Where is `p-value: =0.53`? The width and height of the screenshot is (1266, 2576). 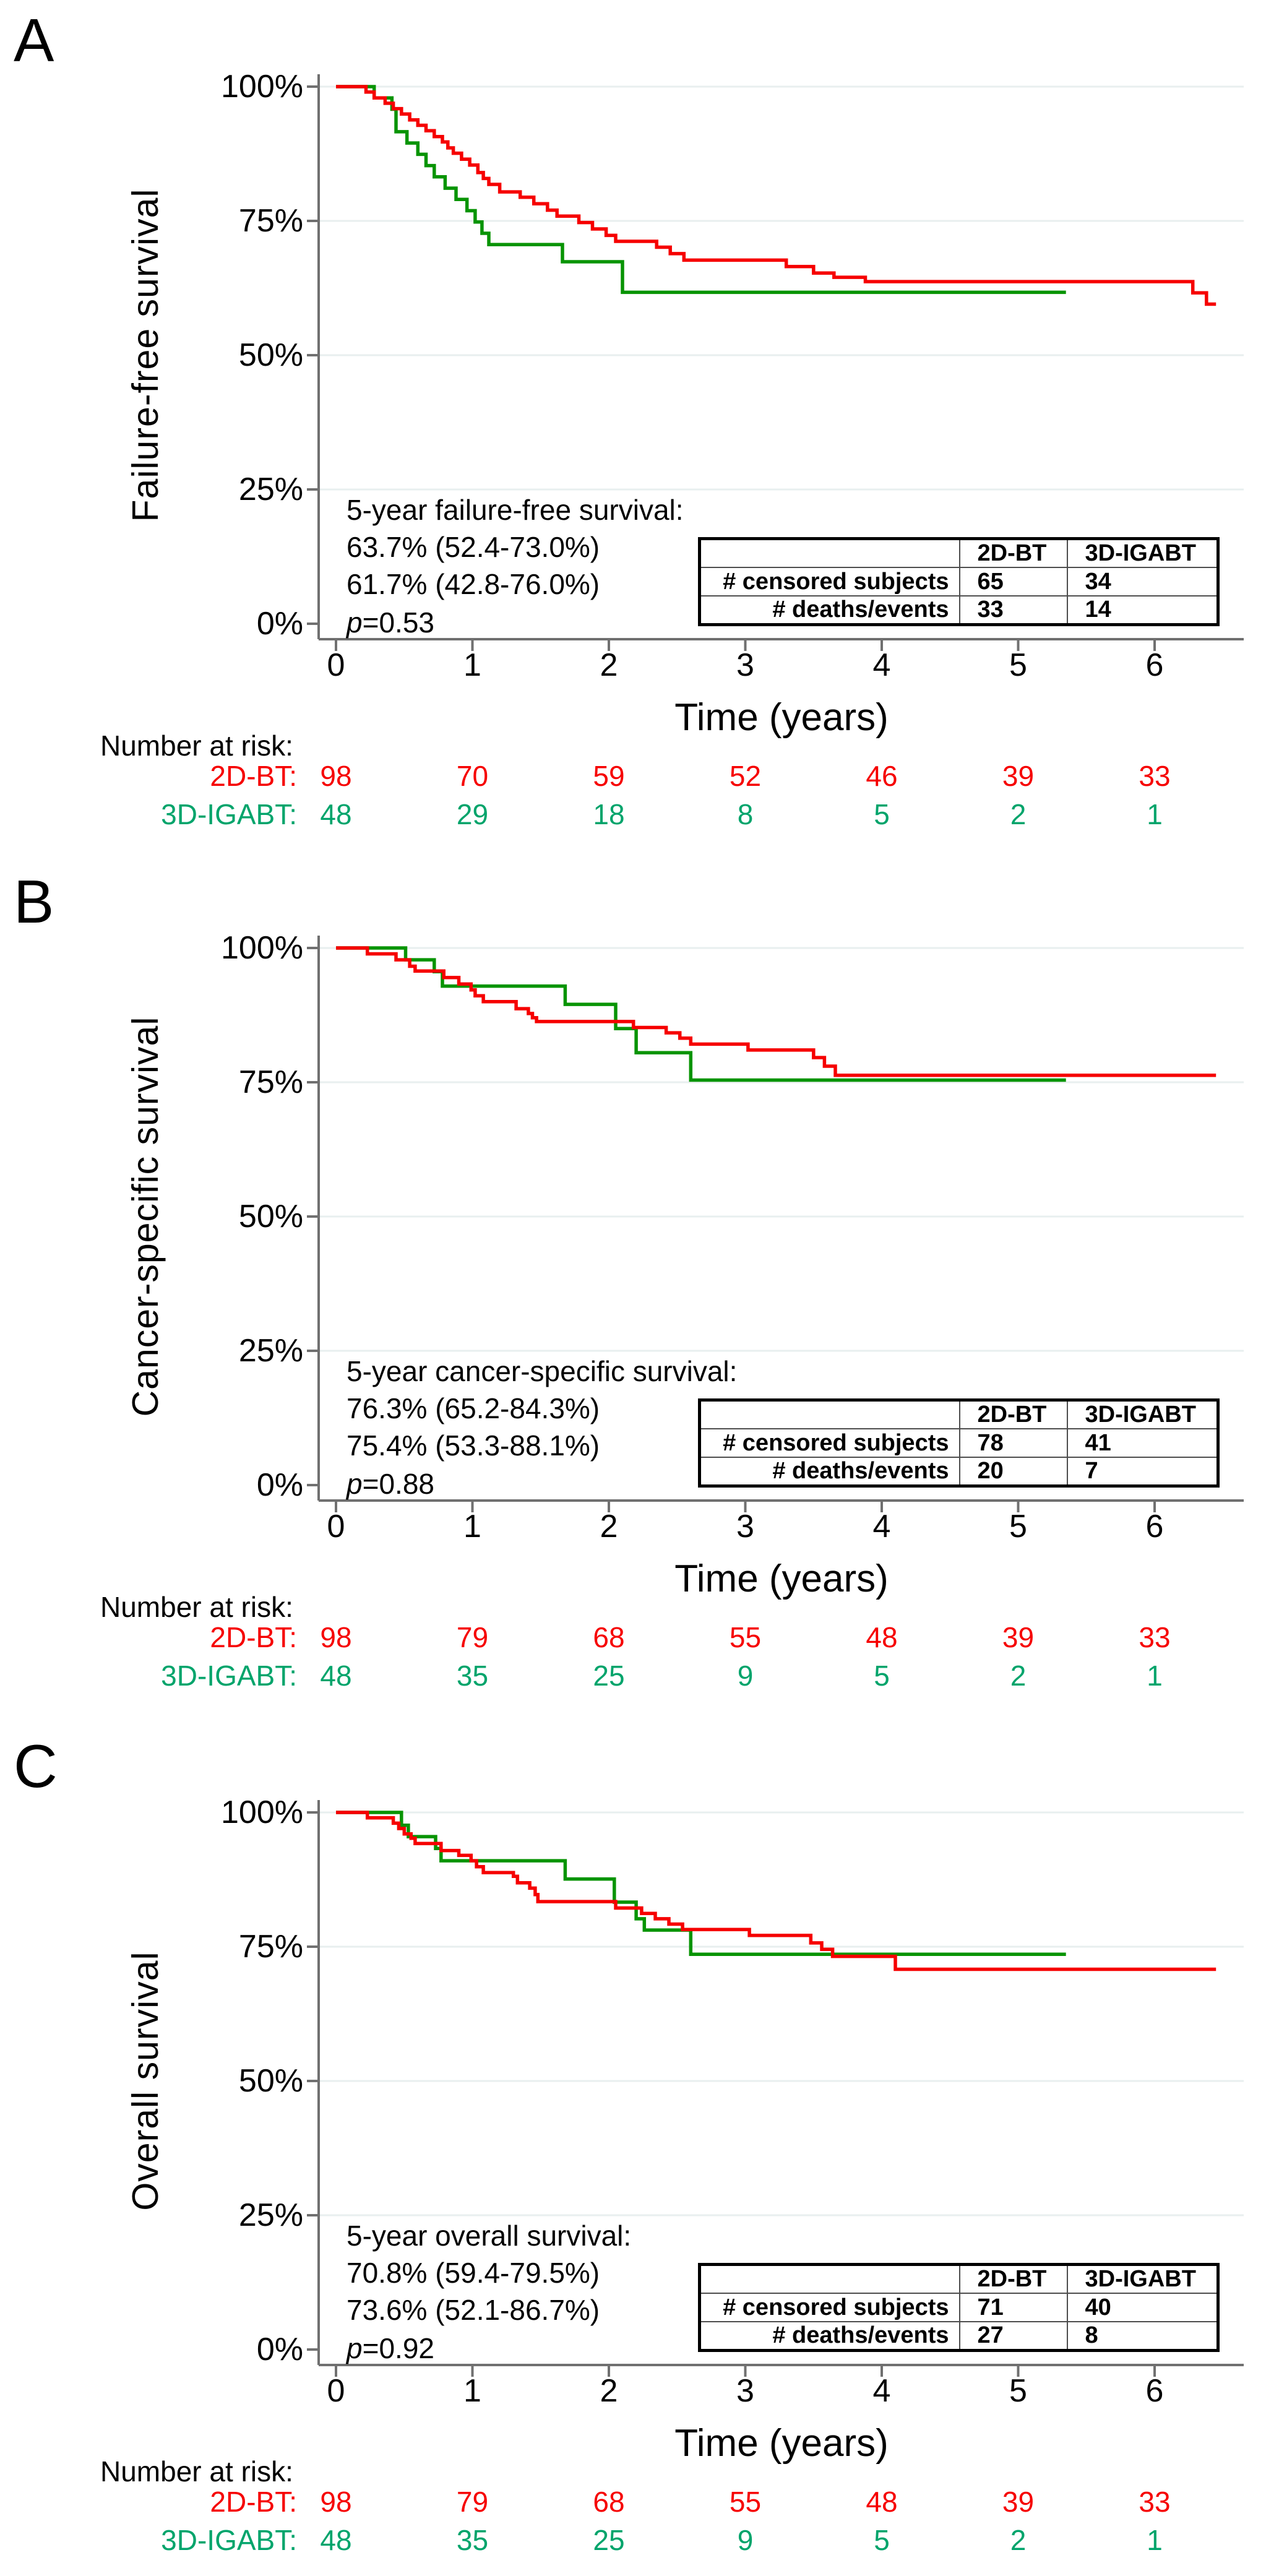
p-value: =0.53 is located at coordinates (398, 622).